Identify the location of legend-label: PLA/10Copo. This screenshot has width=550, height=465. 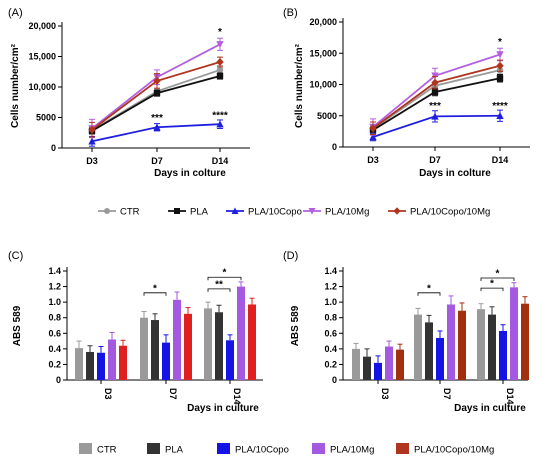
(275, 212).